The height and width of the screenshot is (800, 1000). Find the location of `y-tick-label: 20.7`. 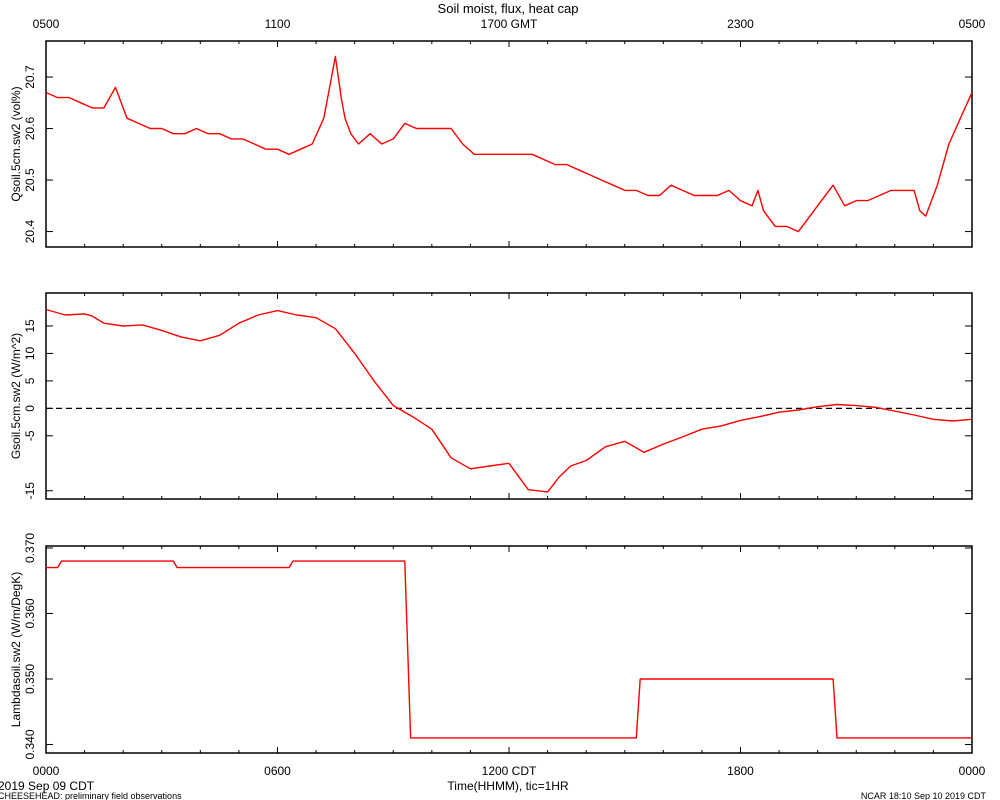

y-tick-label: 20.7 is located at coordinates (30, 77).